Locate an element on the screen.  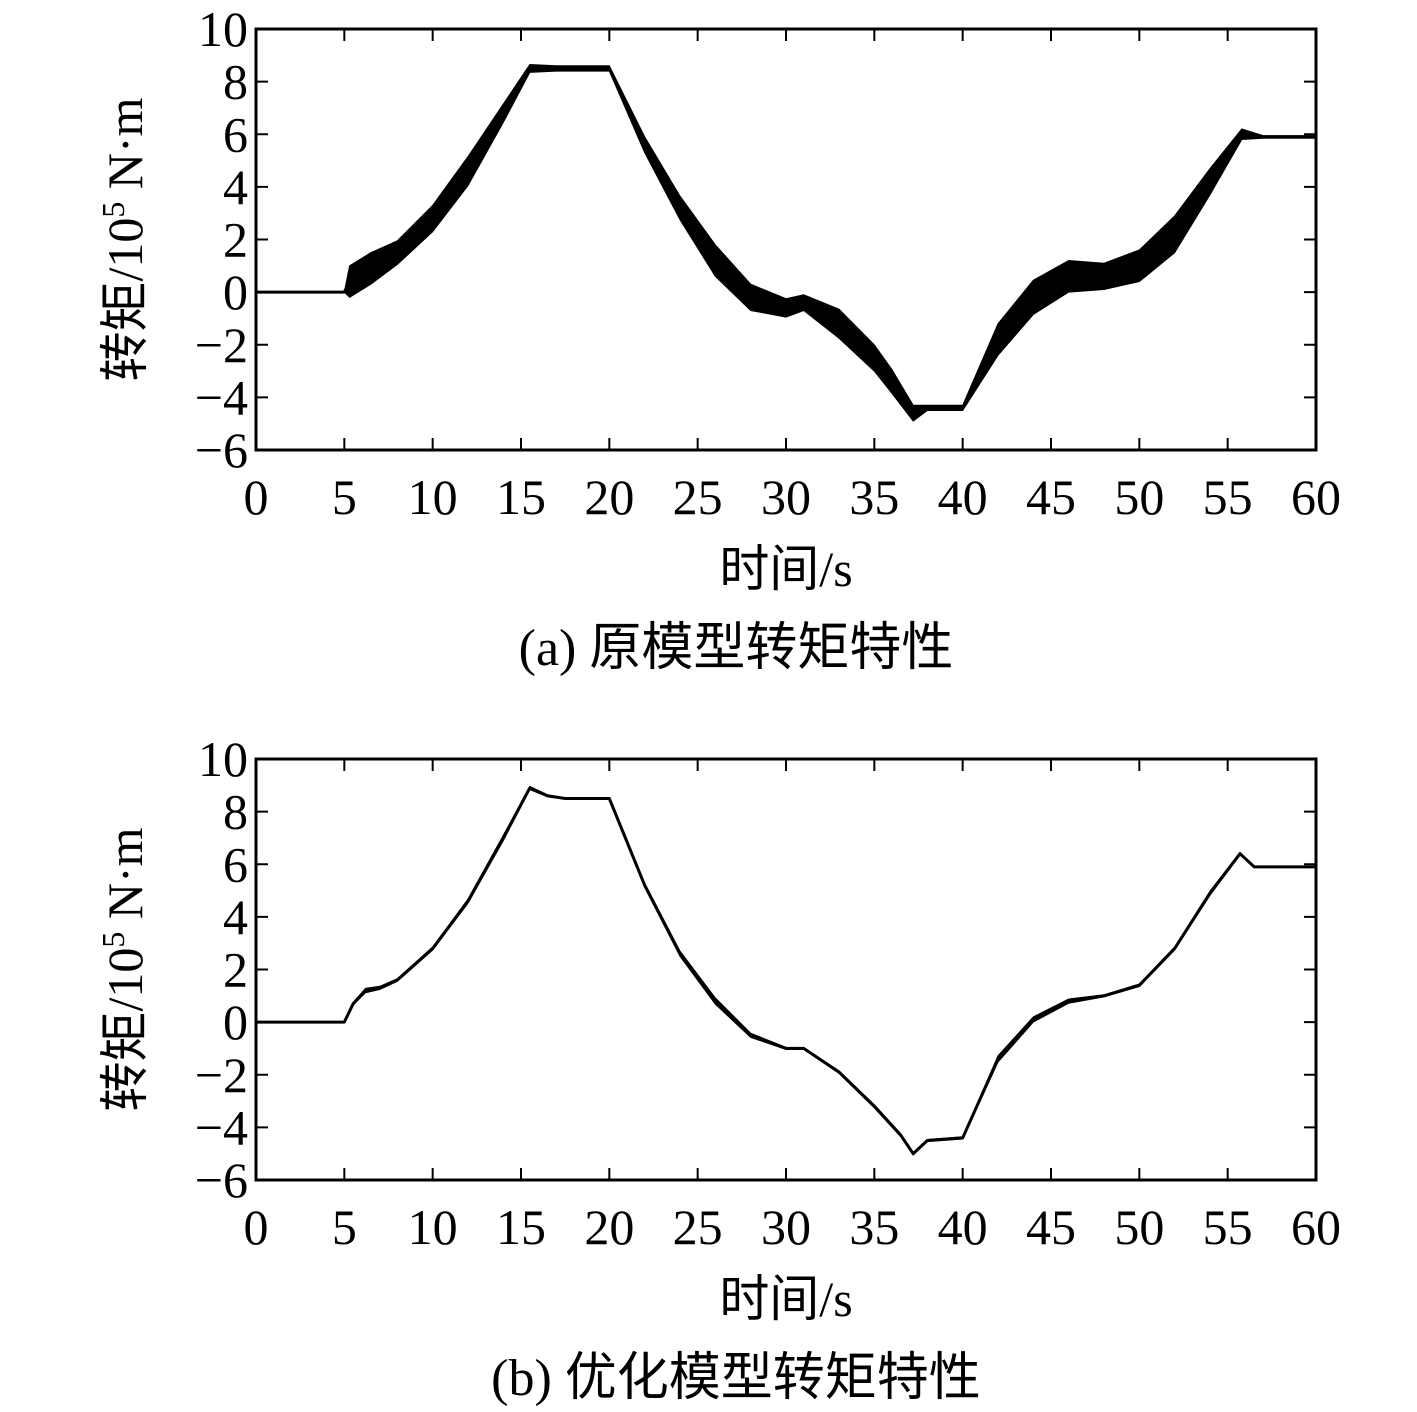
y-axis-label-sup-a: 5 is located at coordinates (113, 210).